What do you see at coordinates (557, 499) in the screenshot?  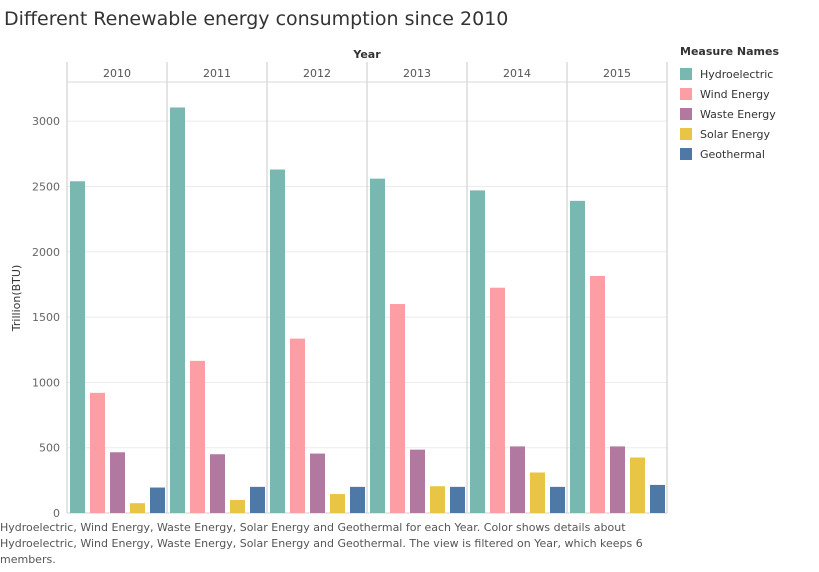 I see `bar-geothermal-2014` at bounding box center [557, 499].